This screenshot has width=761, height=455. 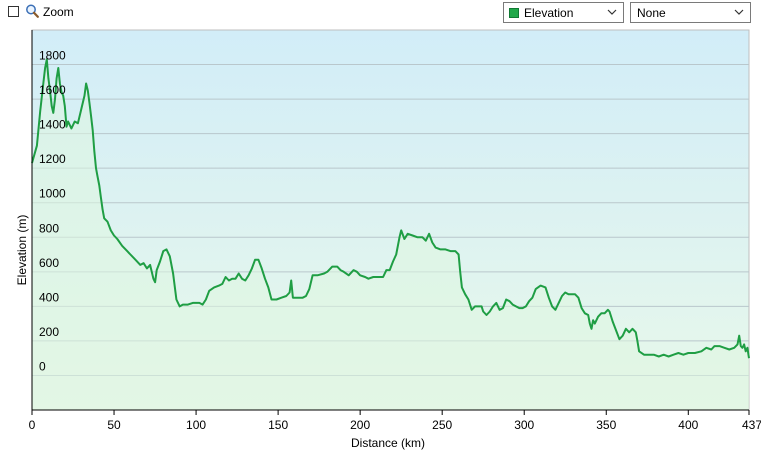 What do you see at coordinates (52, 211) in the screenshot?
I see `y-axis-ticks: 0 200 400 600 800 1000 1200 1400 1600 1800` at bounding box center [52, 211].